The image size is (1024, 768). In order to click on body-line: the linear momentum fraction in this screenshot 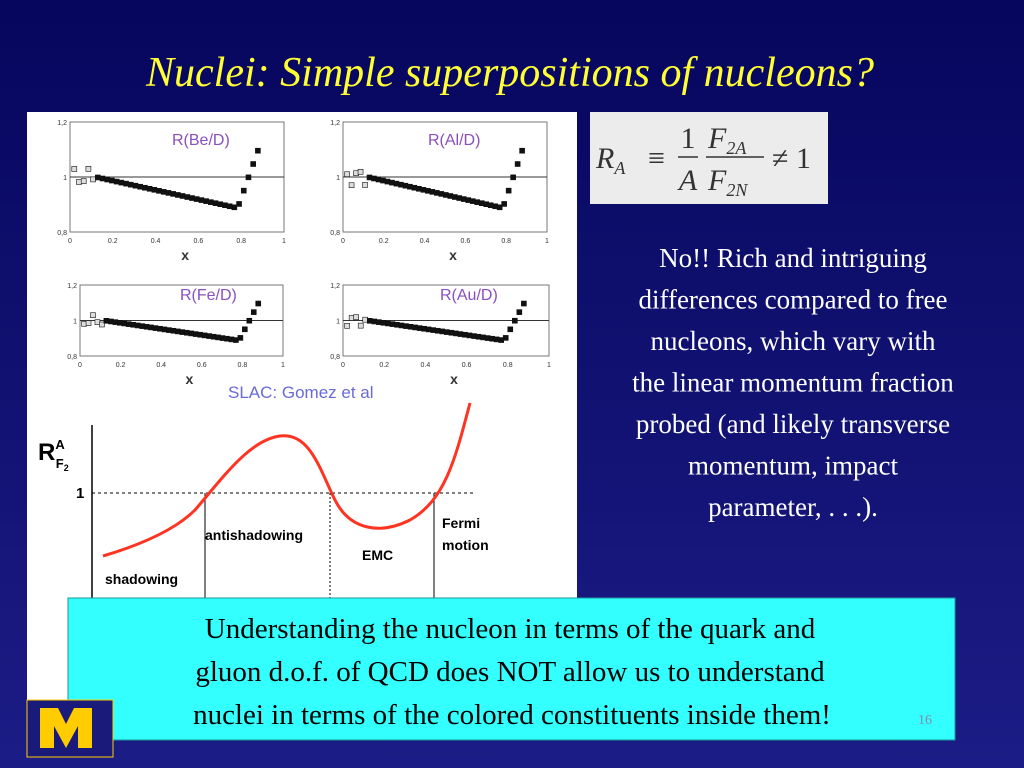, I will do `click(793, 383)`.